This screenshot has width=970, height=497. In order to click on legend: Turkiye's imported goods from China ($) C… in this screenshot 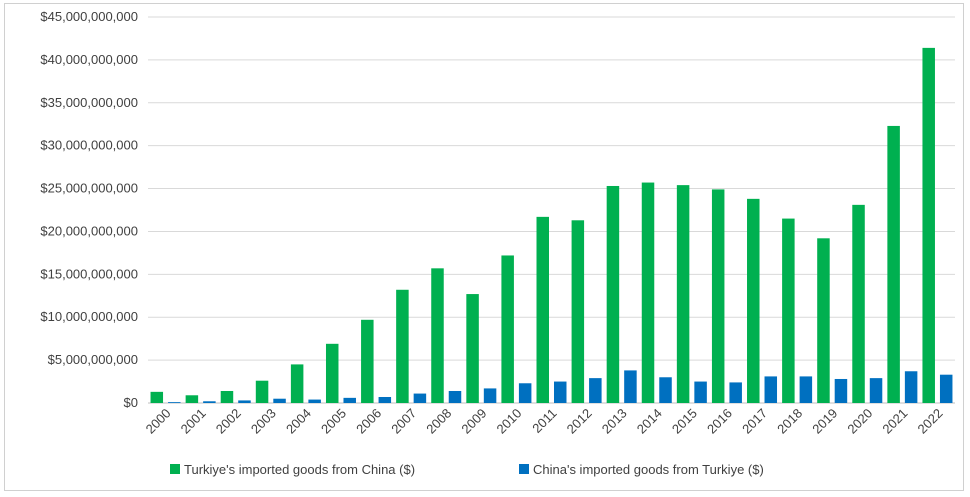, I will do `click(467, 469)`.